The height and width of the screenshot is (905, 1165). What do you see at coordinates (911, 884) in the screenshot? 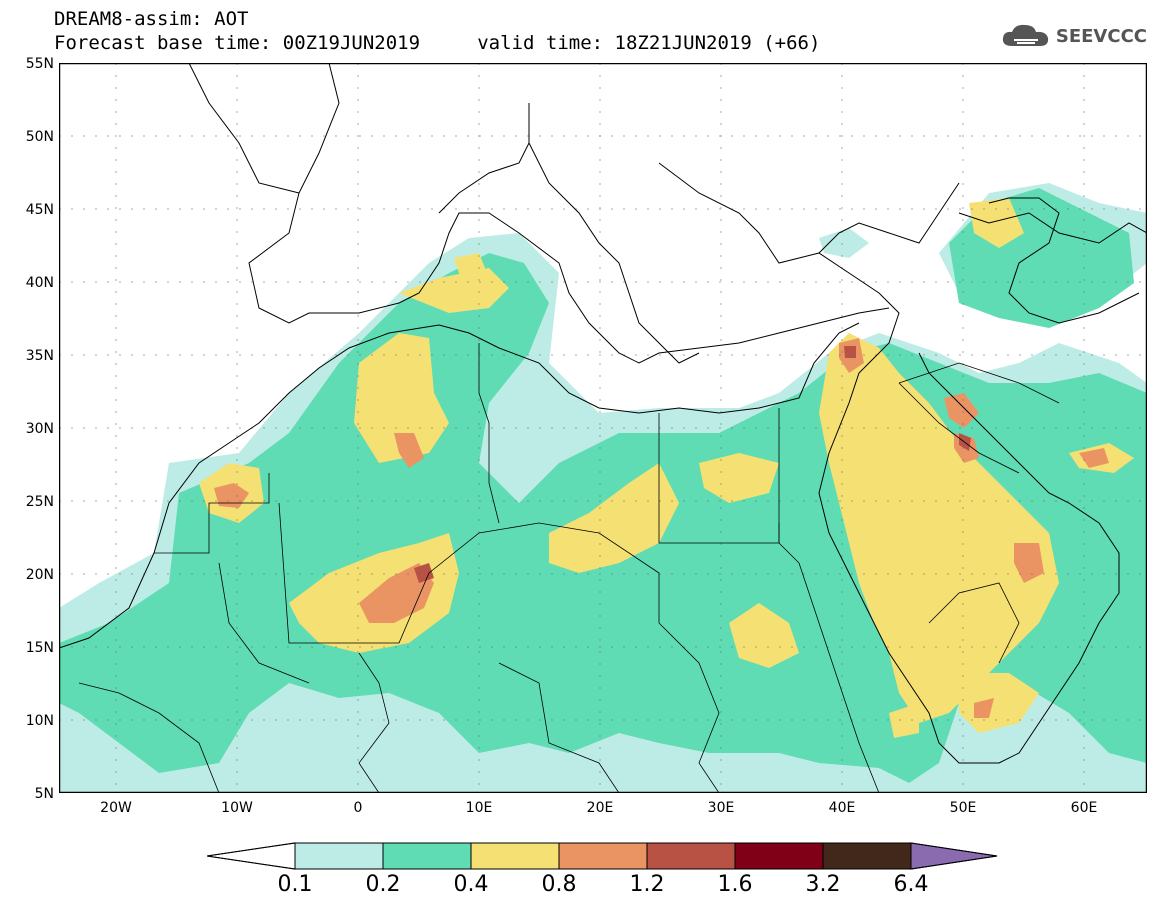
I see `legend-level-label: 6.4` at bounding box center [911, 884].